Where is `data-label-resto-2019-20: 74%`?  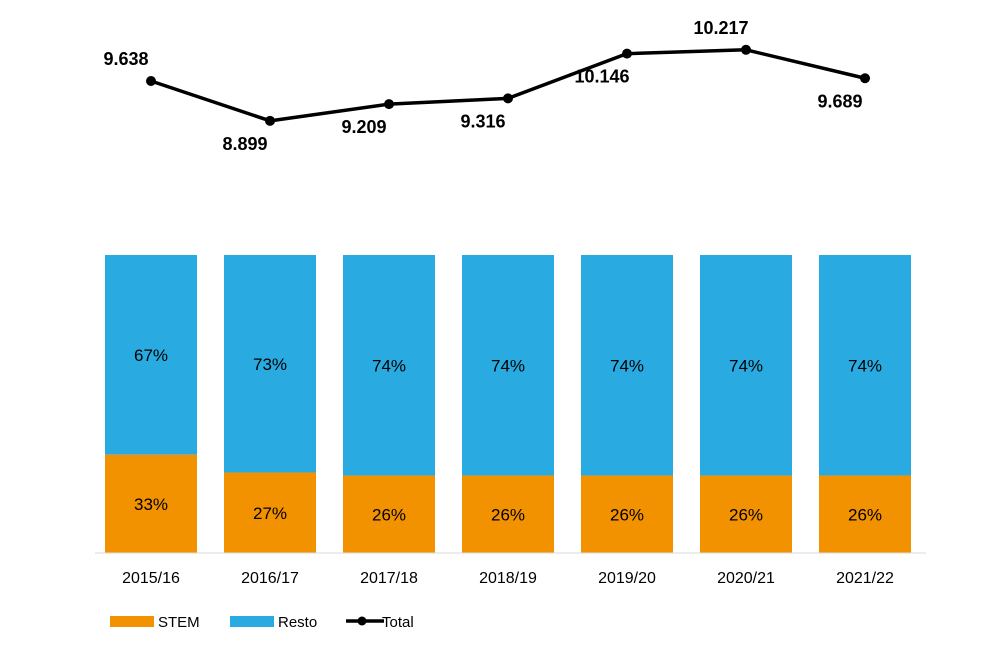
data-label-resto-2019-20: 74% is located at coordinates (627, 365).